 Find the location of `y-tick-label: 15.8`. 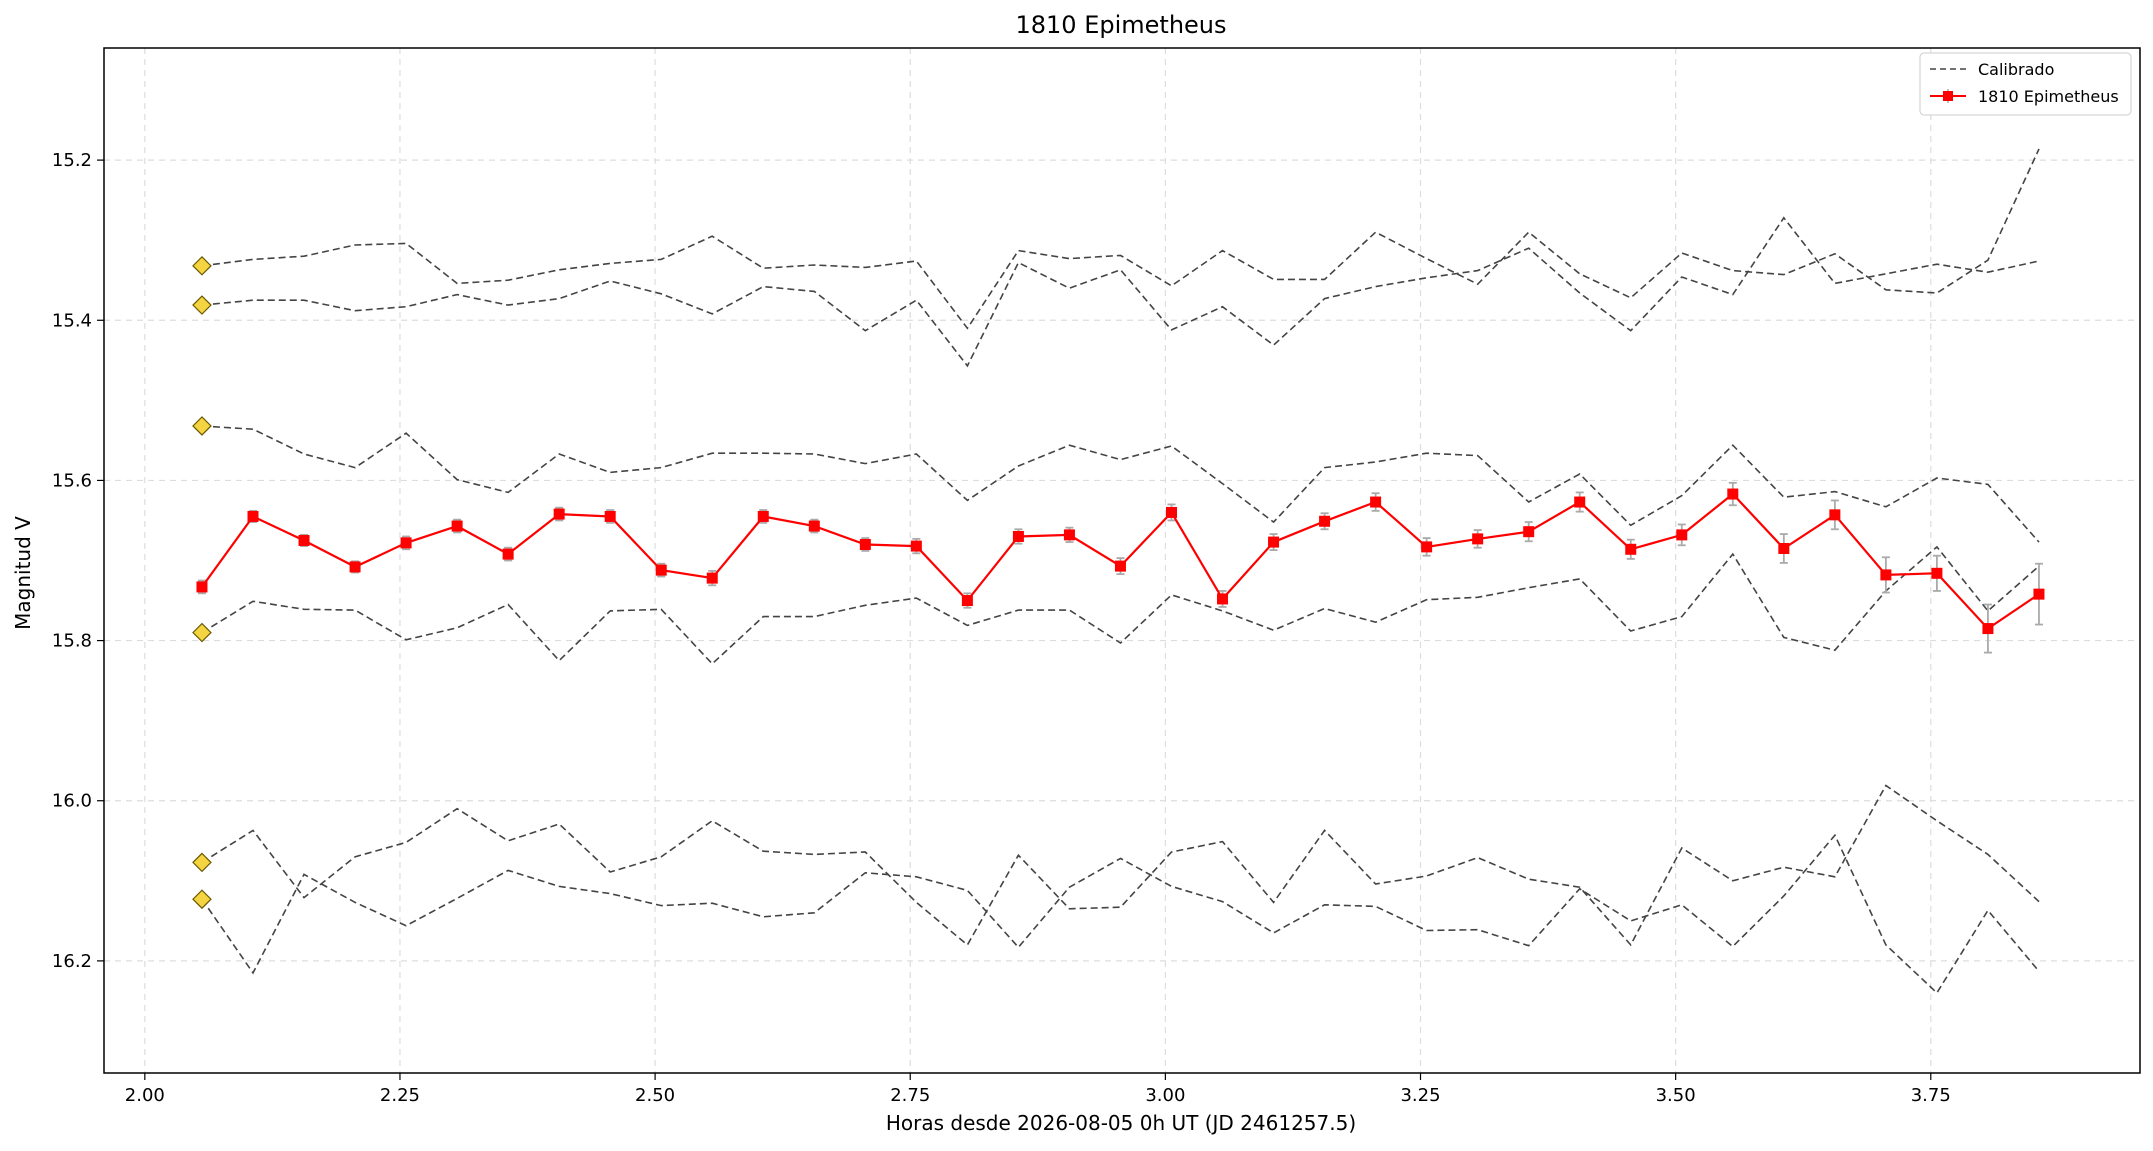

y-tick-label: 15.8 is located at coordinates (72, 641).